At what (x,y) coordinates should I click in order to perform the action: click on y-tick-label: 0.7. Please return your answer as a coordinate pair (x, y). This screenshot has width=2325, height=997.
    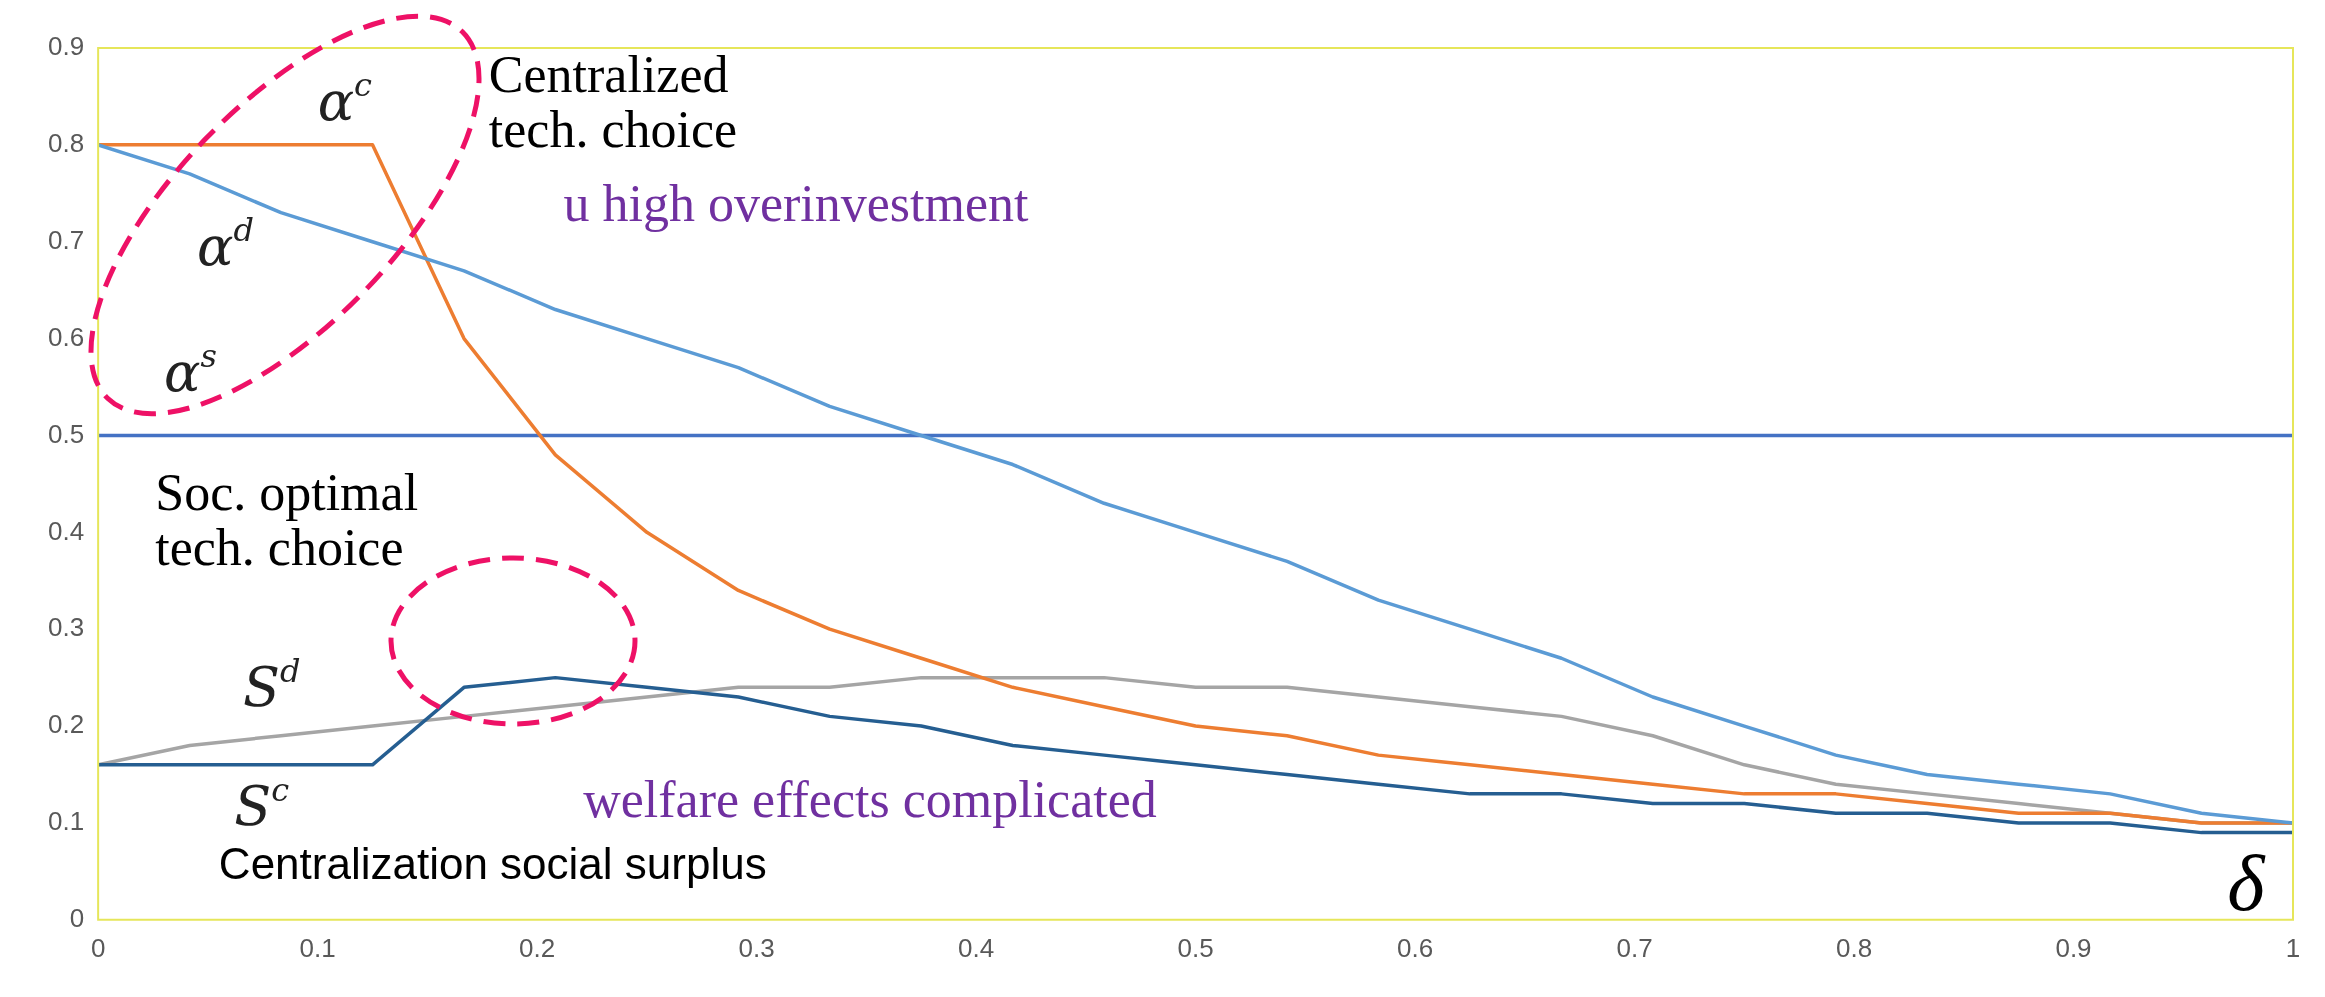
    Looking at the image, I should click on (66, 239).